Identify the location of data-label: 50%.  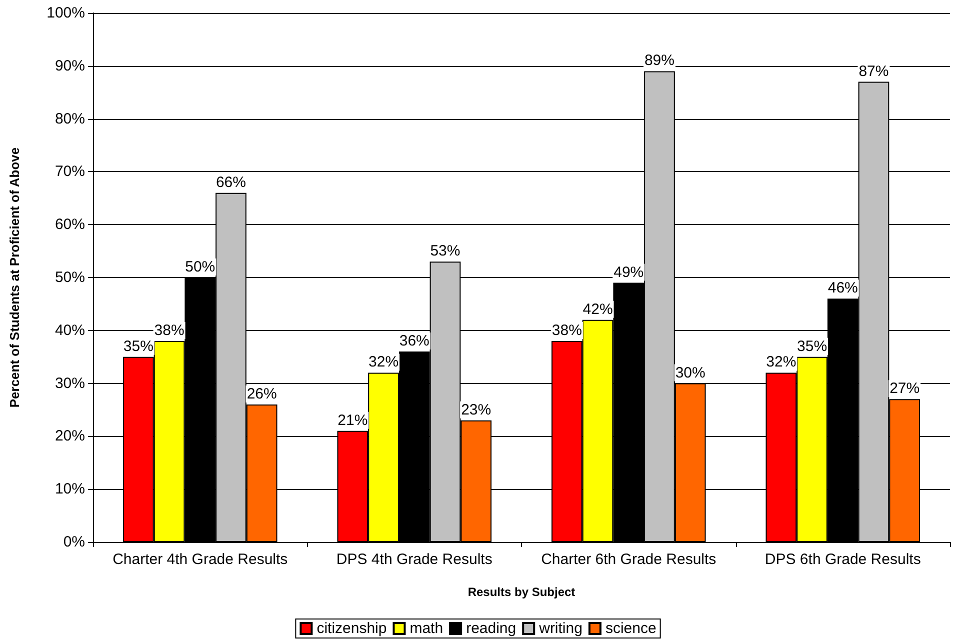
(200, 267).